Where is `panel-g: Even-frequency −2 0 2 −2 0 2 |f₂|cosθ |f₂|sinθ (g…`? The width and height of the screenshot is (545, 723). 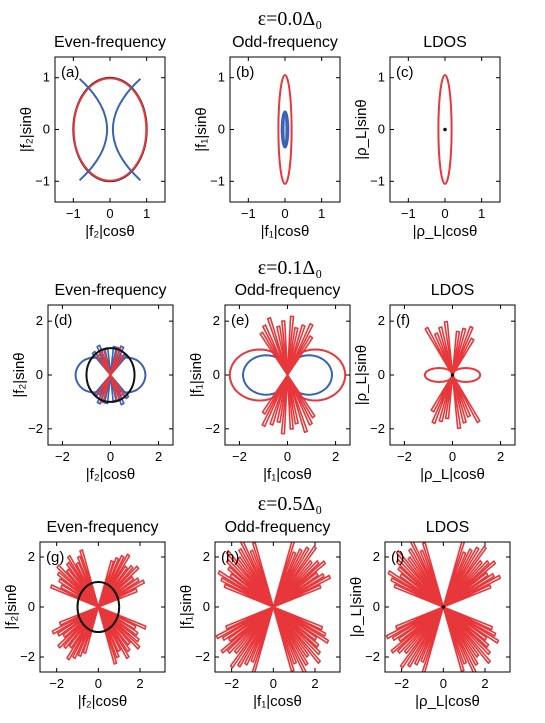
panel-g: Even-frequency −2 0 2 −2 0 2 |f₂|cosθ |f₂|sinθ (g… is located at coordinates (84, 614).